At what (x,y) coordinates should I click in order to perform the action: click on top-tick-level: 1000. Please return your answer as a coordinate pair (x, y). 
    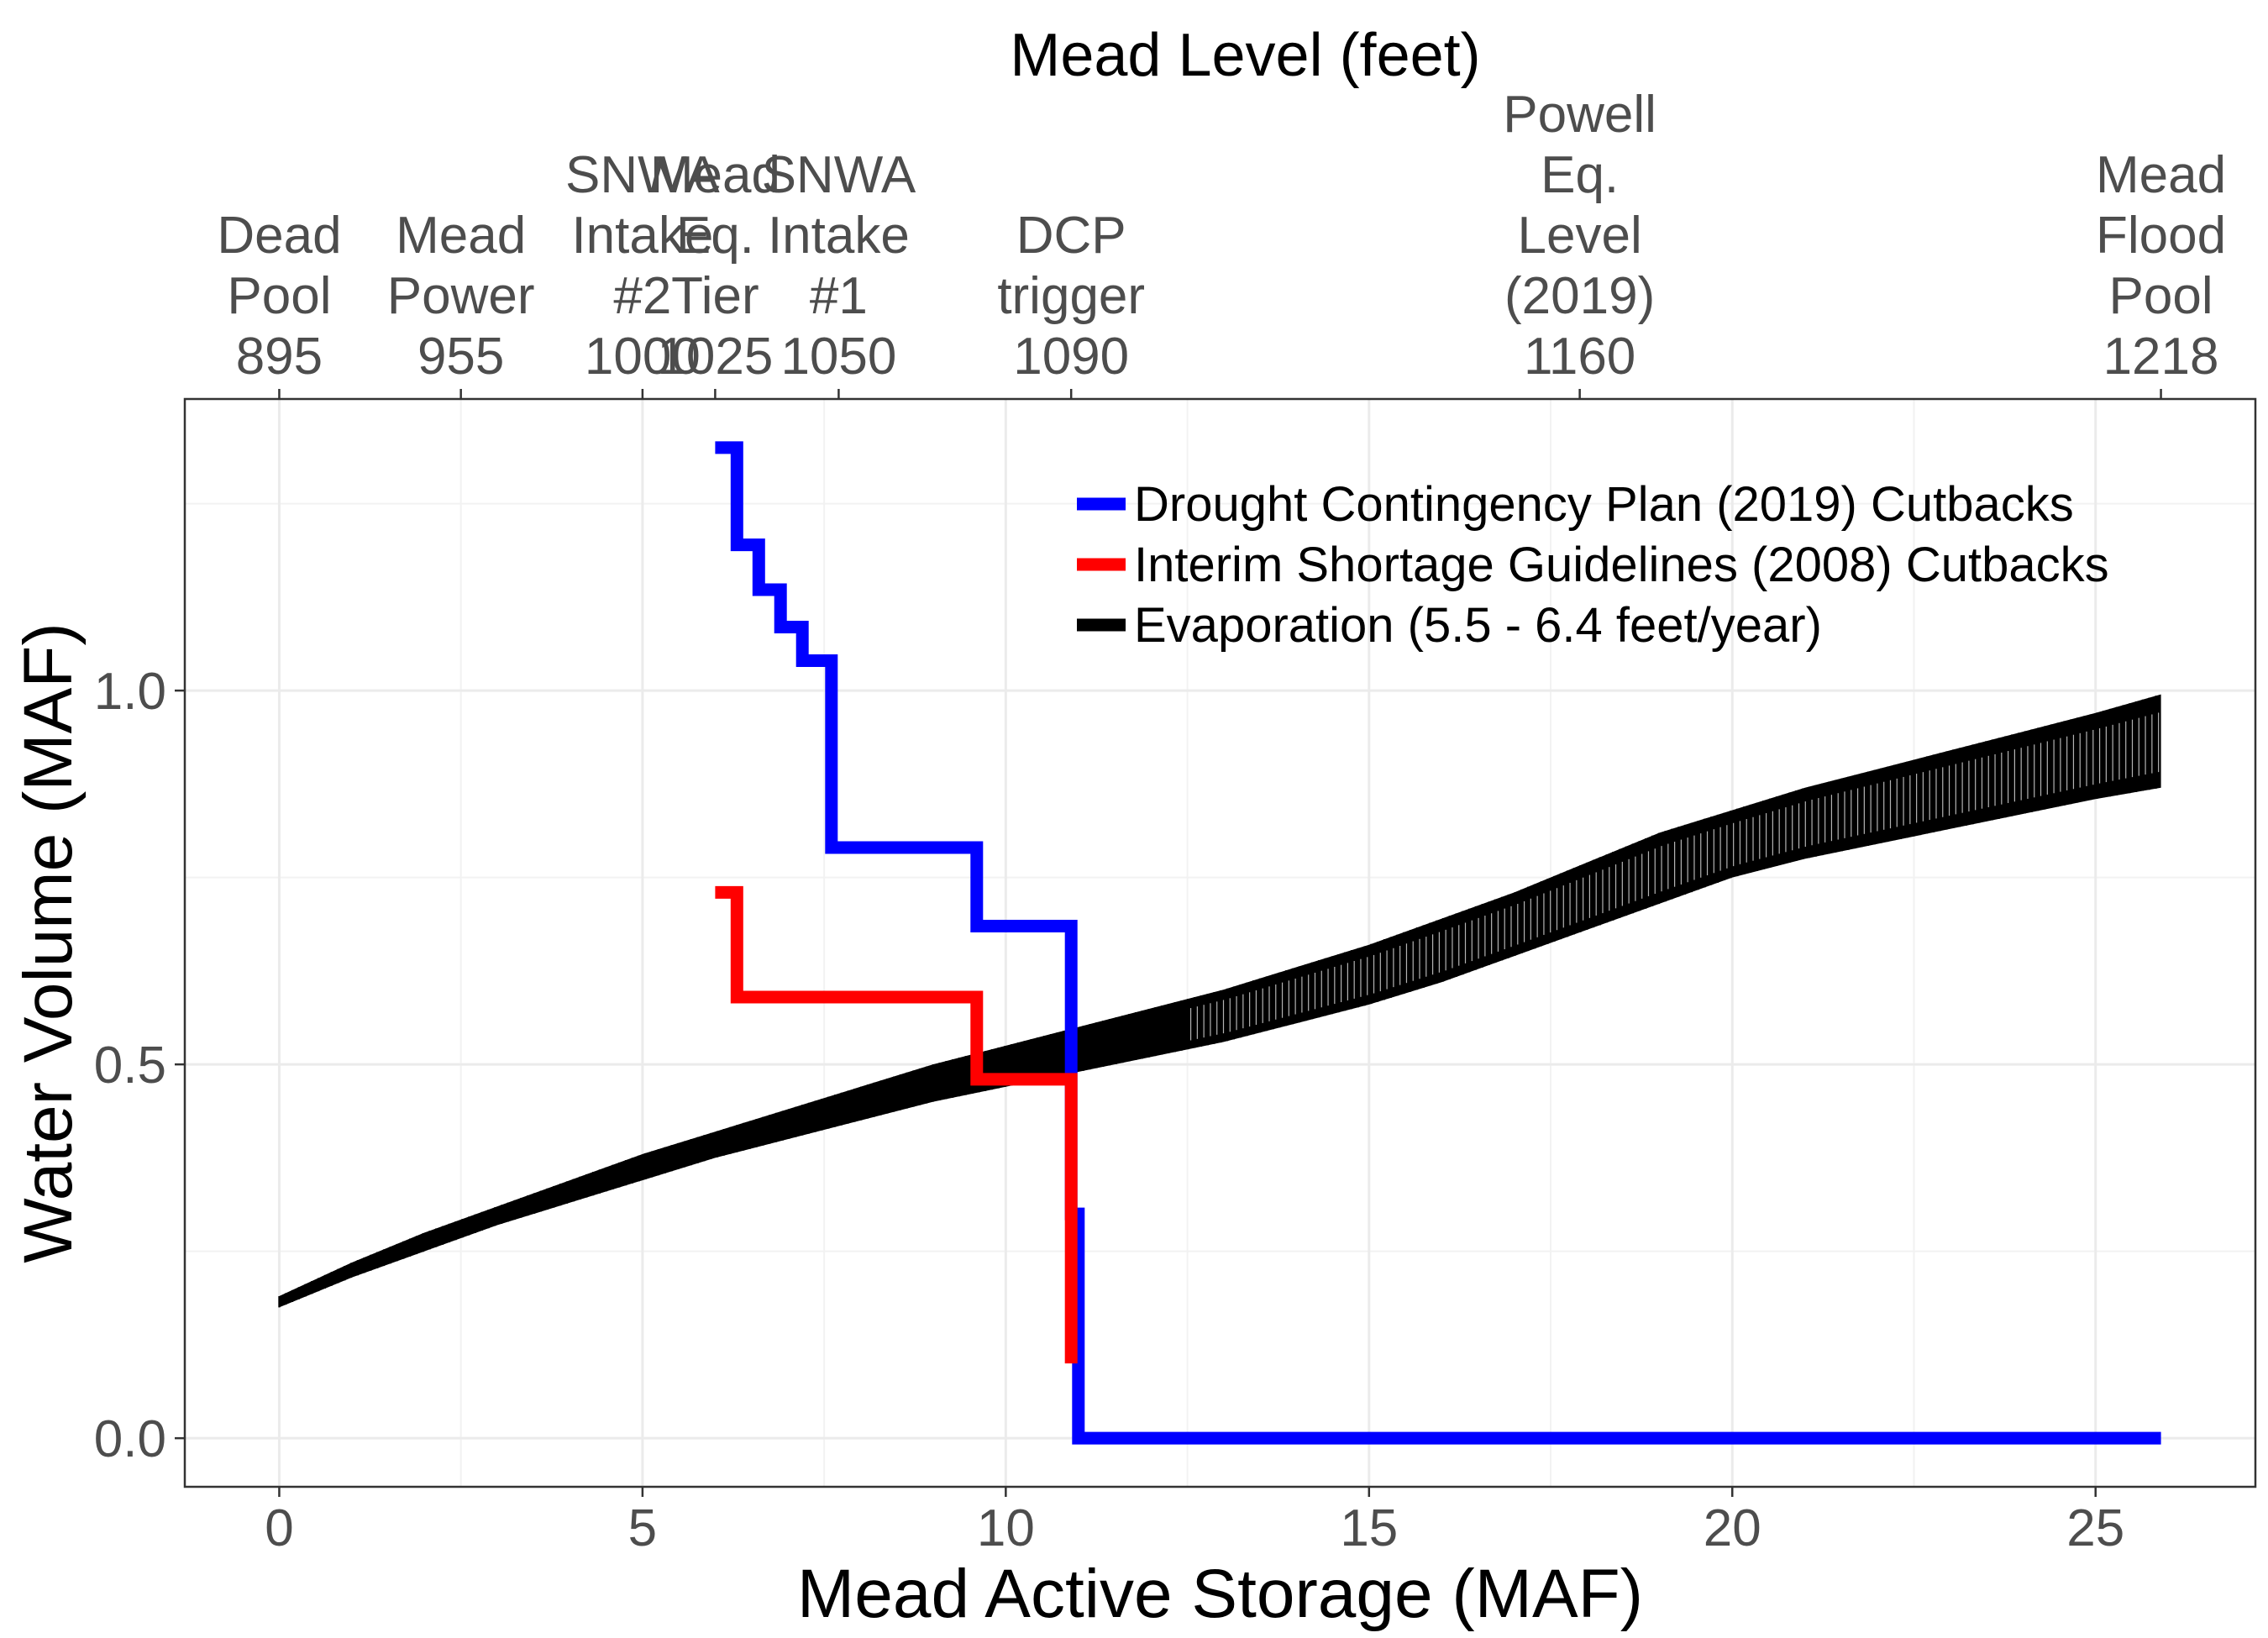
    Looking at the image, I should click on (643, 357).